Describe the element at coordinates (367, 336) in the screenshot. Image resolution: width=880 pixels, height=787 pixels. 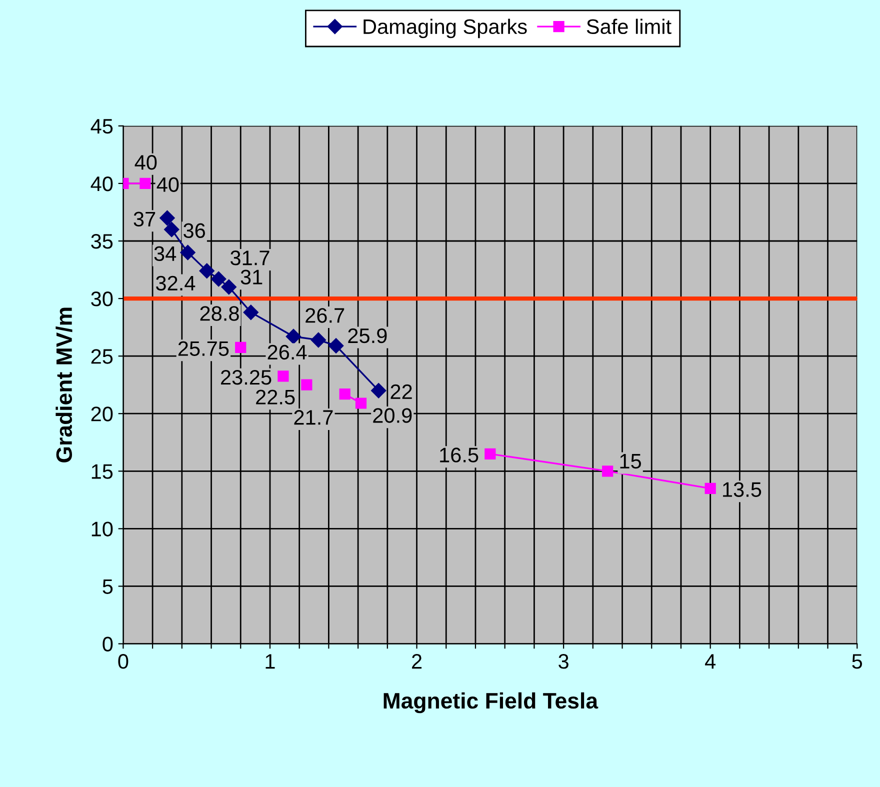
I see `data-label: 25.9` at that location.